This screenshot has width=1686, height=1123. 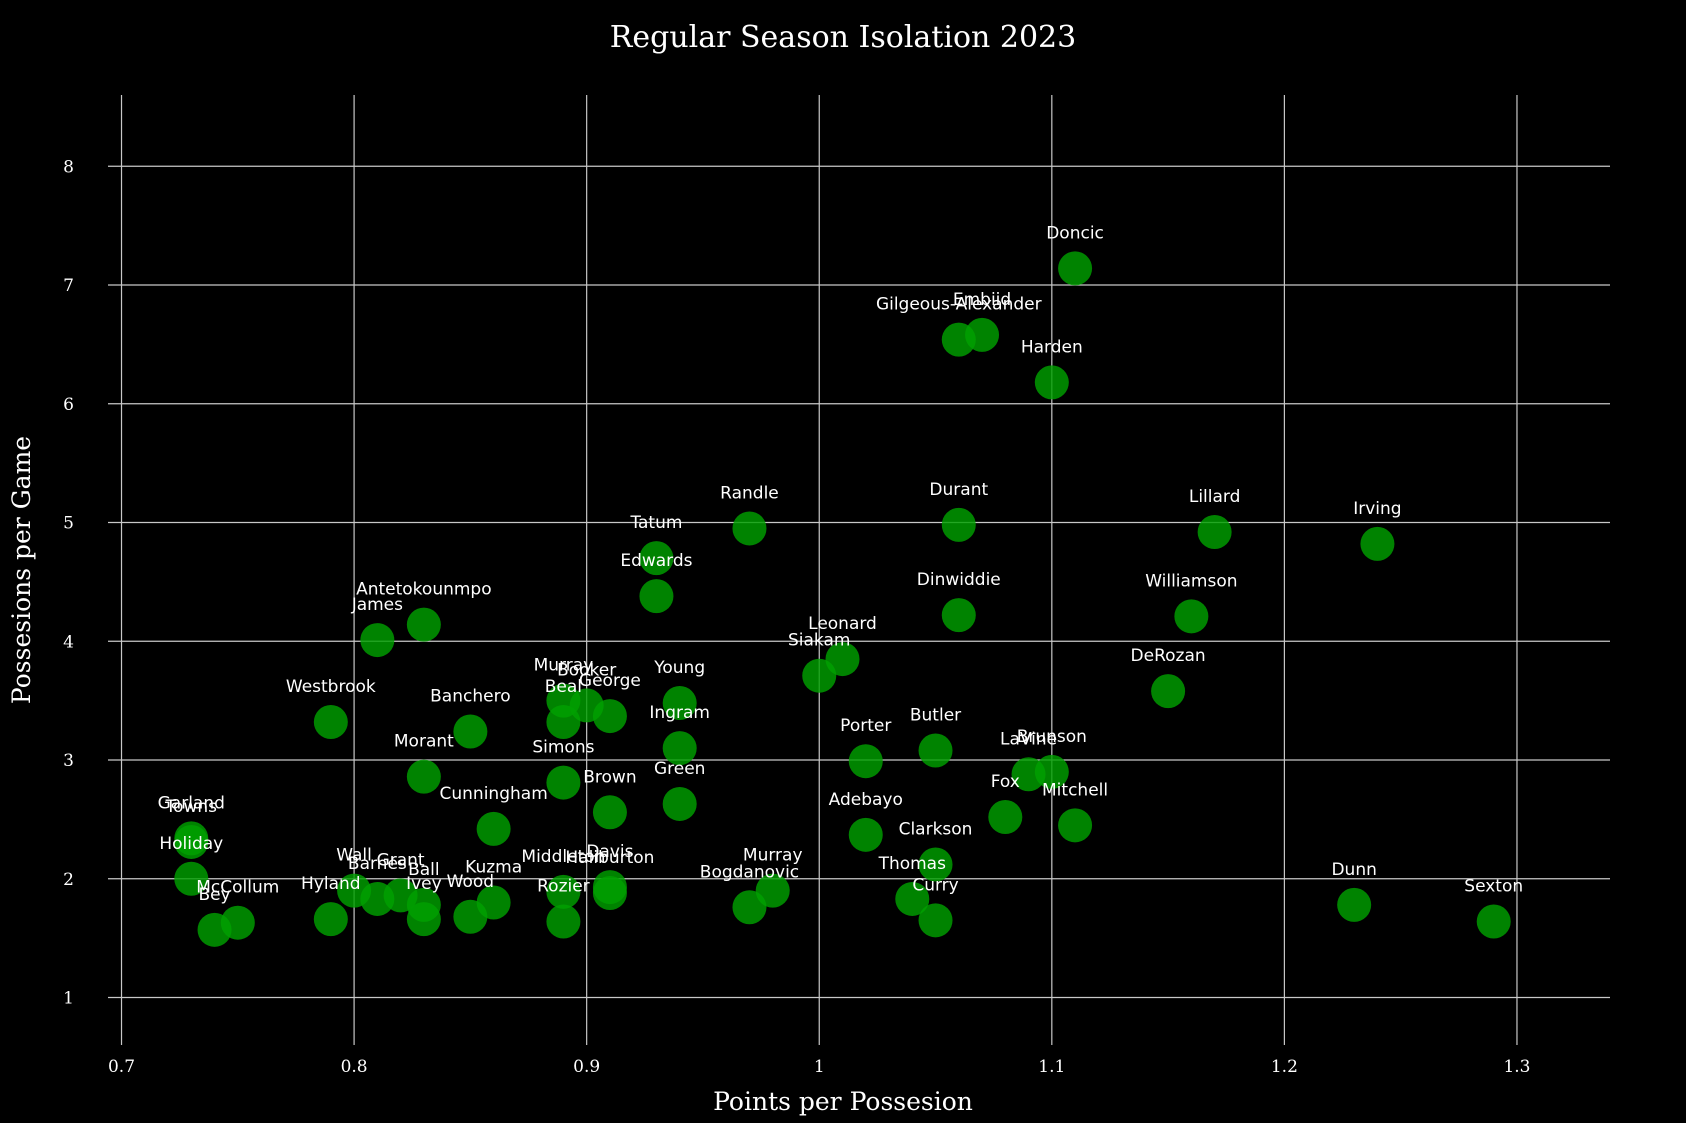 I want to click on point-label: Grant, so click(x=401, y=860).